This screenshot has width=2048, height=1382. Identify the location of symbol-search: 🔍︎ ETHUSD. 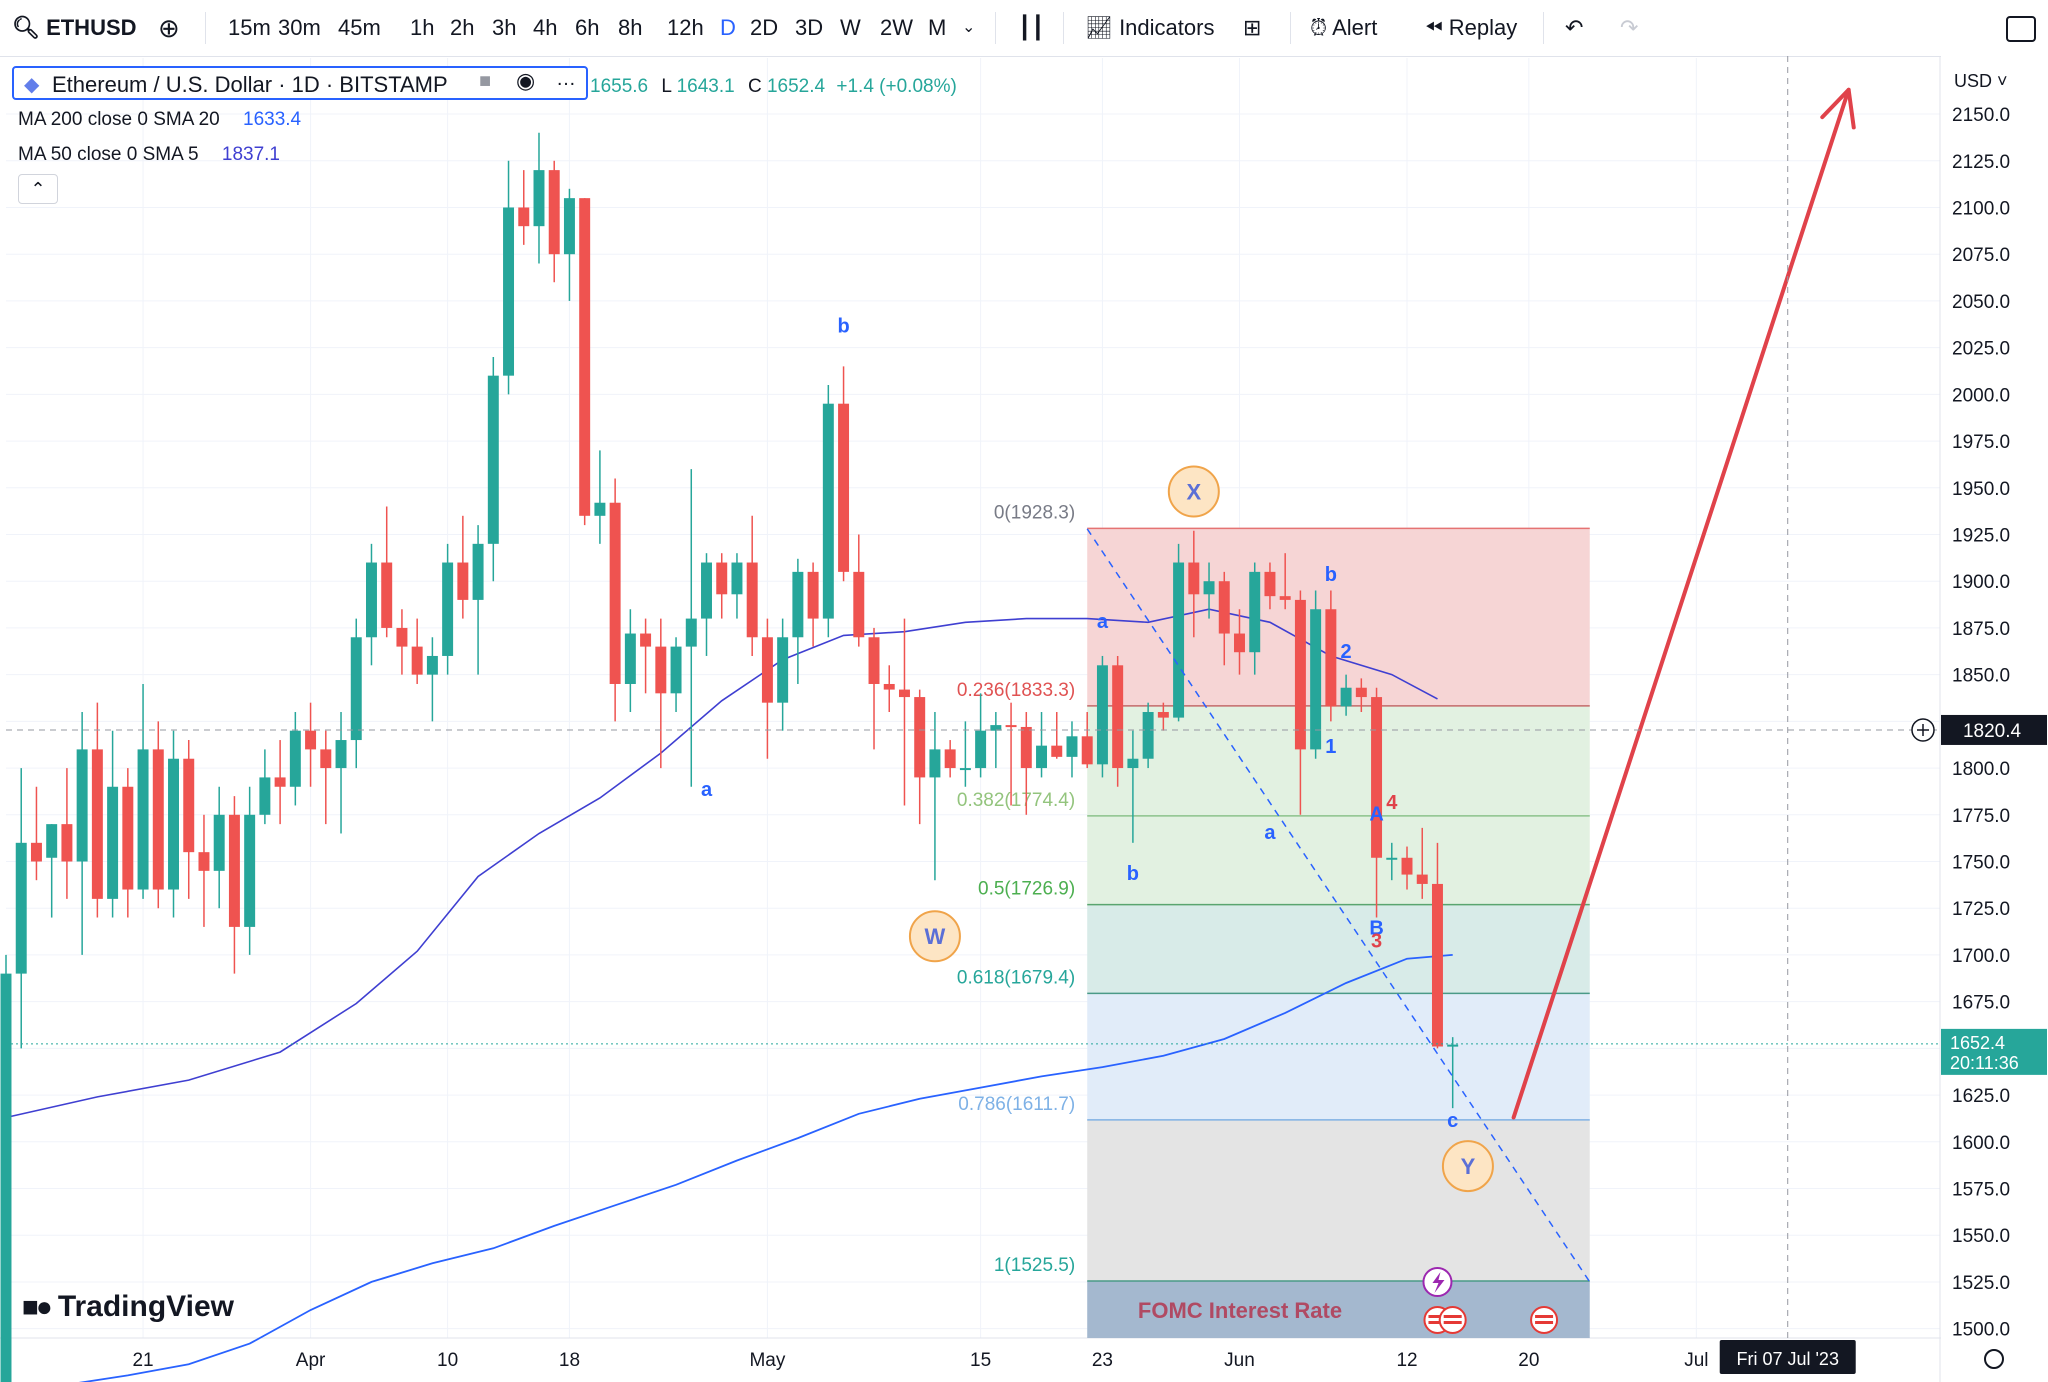
(74, 28).